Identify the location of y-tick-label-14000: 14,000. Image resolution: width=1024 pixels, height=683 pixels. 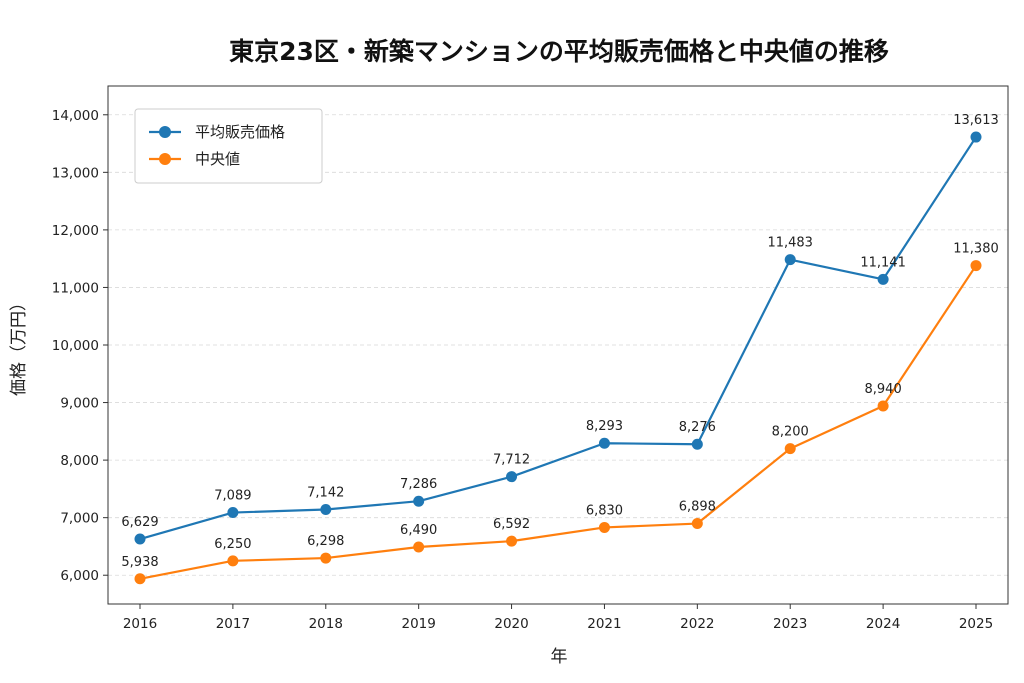
(75, 116).